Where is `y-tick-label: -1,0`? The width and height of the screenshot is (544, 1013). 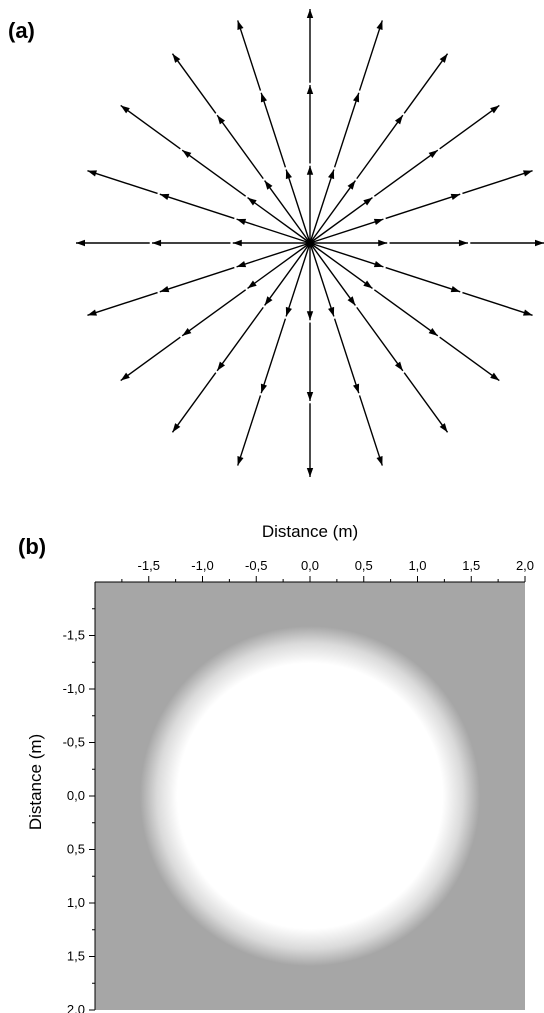 y-tick-label: -1,0 is located at coordinates (74, 688).